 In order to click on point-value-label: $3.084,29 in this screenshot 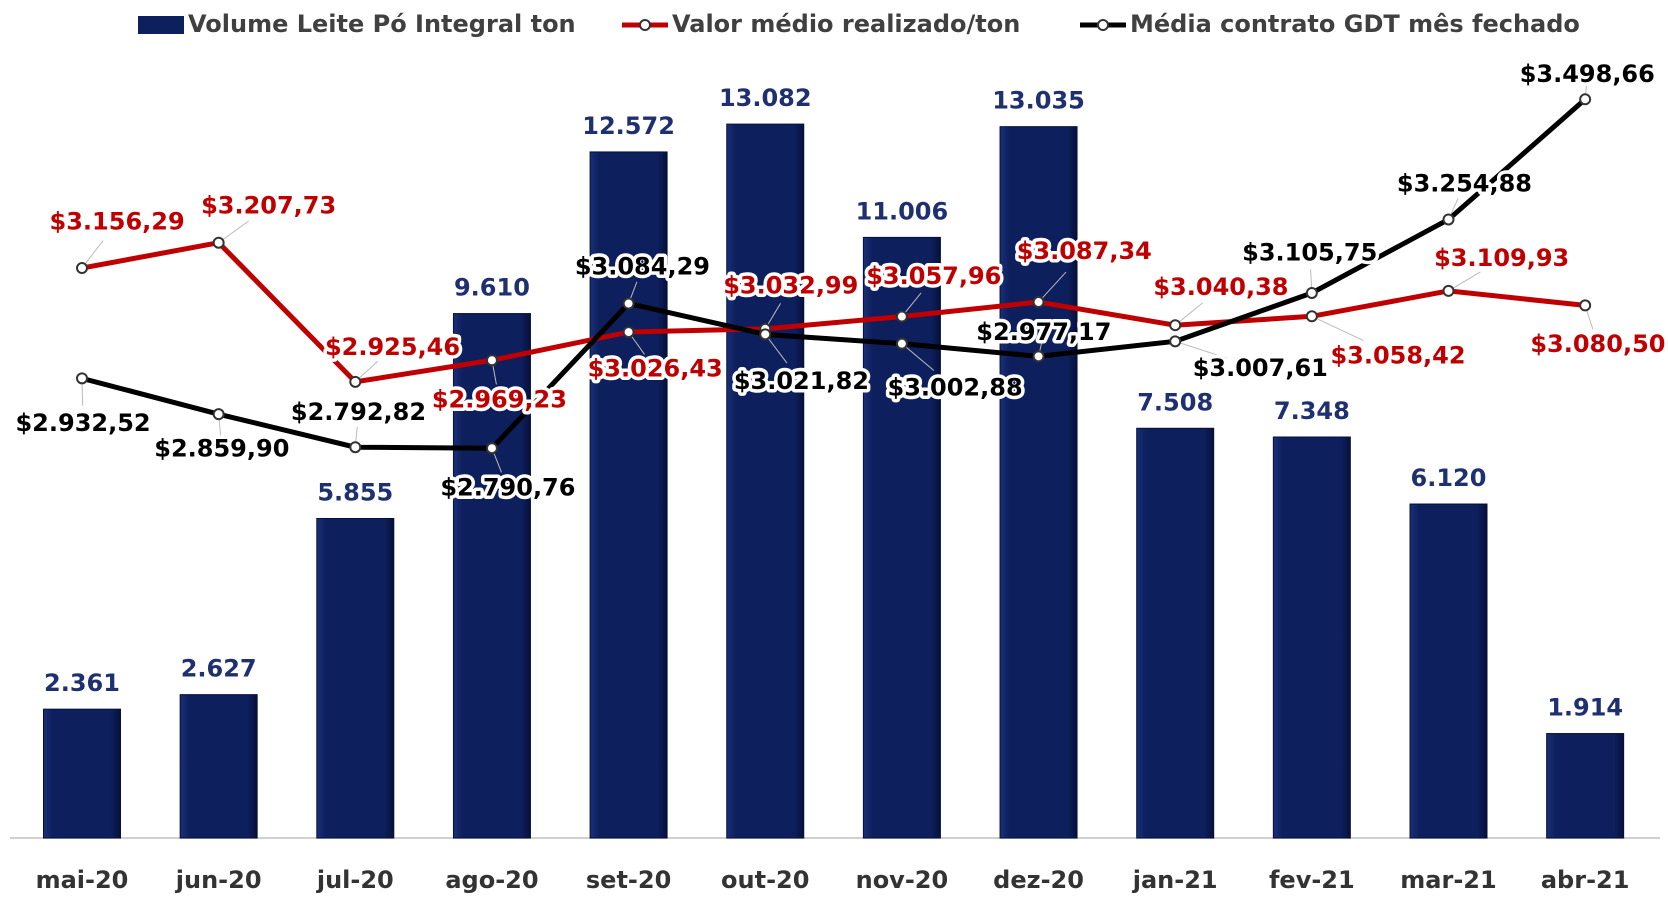, I will do `click(642, 266)`.